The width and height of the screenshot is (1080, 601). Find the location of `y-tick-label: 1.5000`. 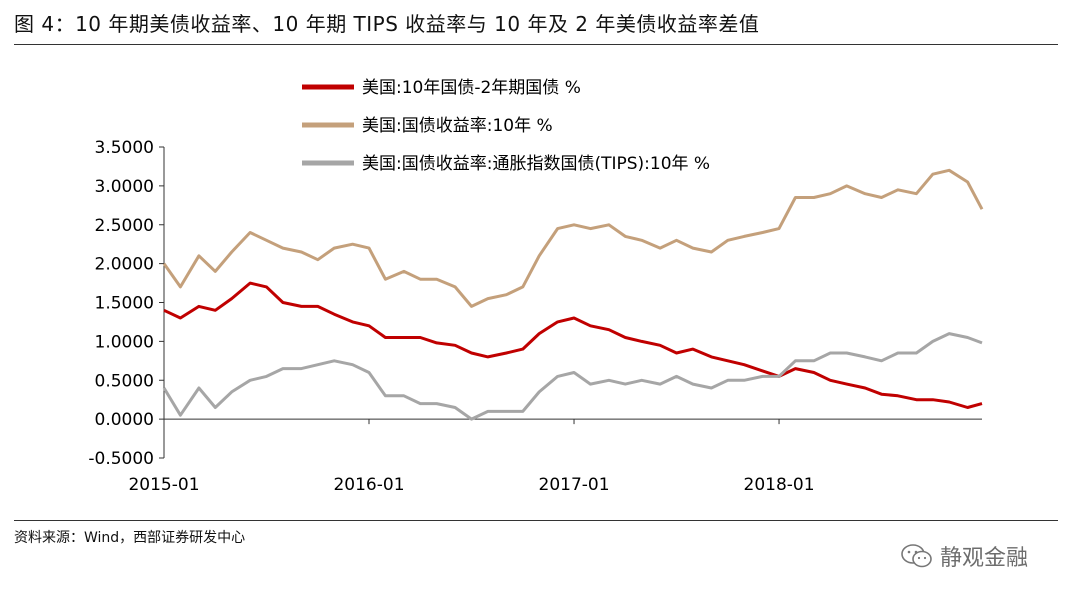

y-tick-label: 1.5000 is located at coordinates (124, 304).